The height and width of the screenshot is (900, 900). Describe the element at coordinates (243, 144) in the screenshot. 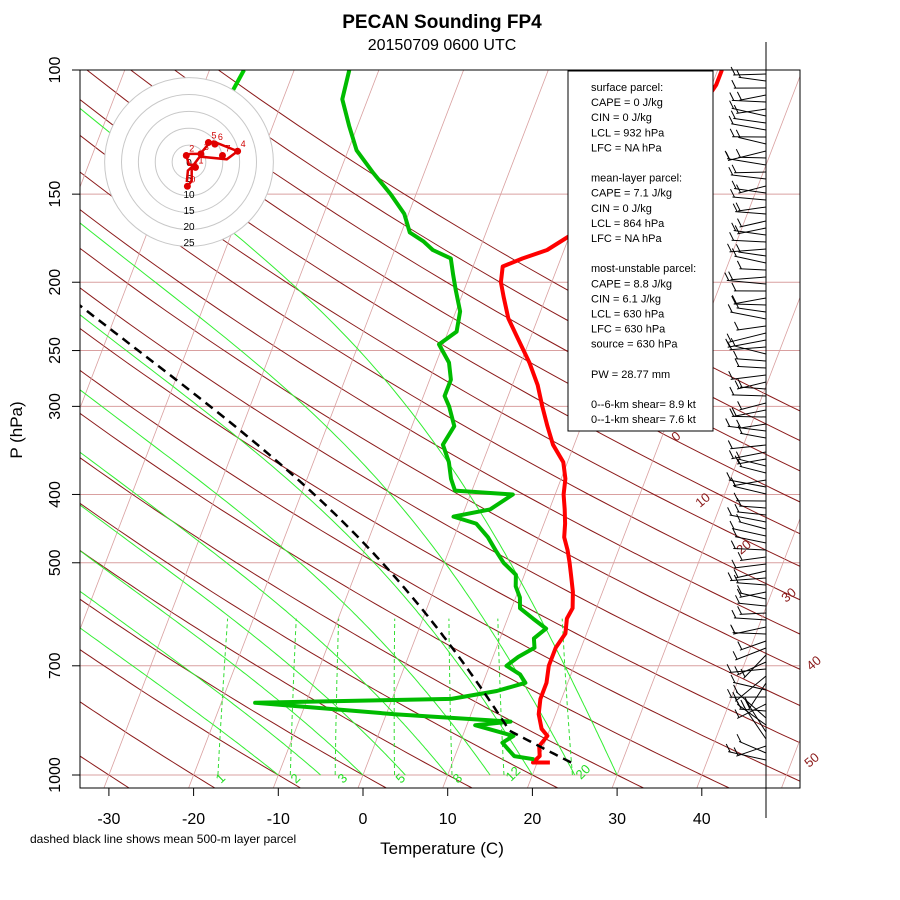

I see `hodograph-point-label: 4` at that location.